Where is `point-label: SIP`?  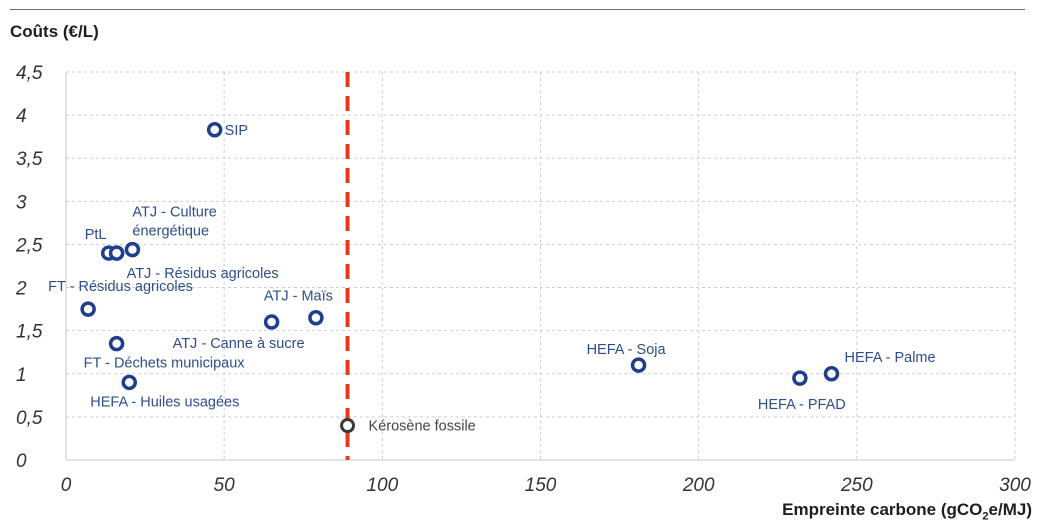 point-label: SIP is located at coordinates (236, 131).